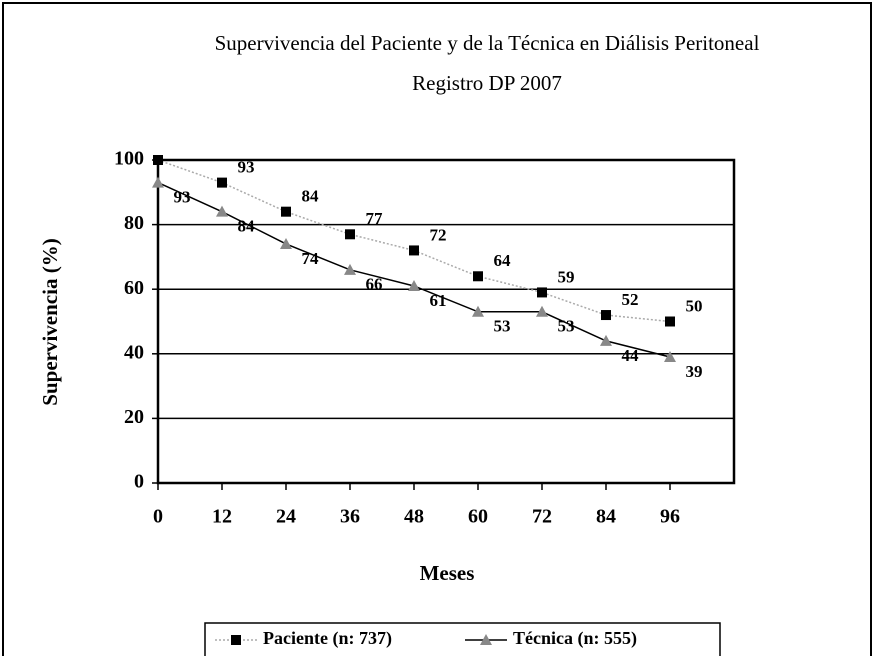 This screenshot has height=656, width=875. Describe the element at coordinates (694, 305) in the screenshot. I see `data-label: 50` at that location.